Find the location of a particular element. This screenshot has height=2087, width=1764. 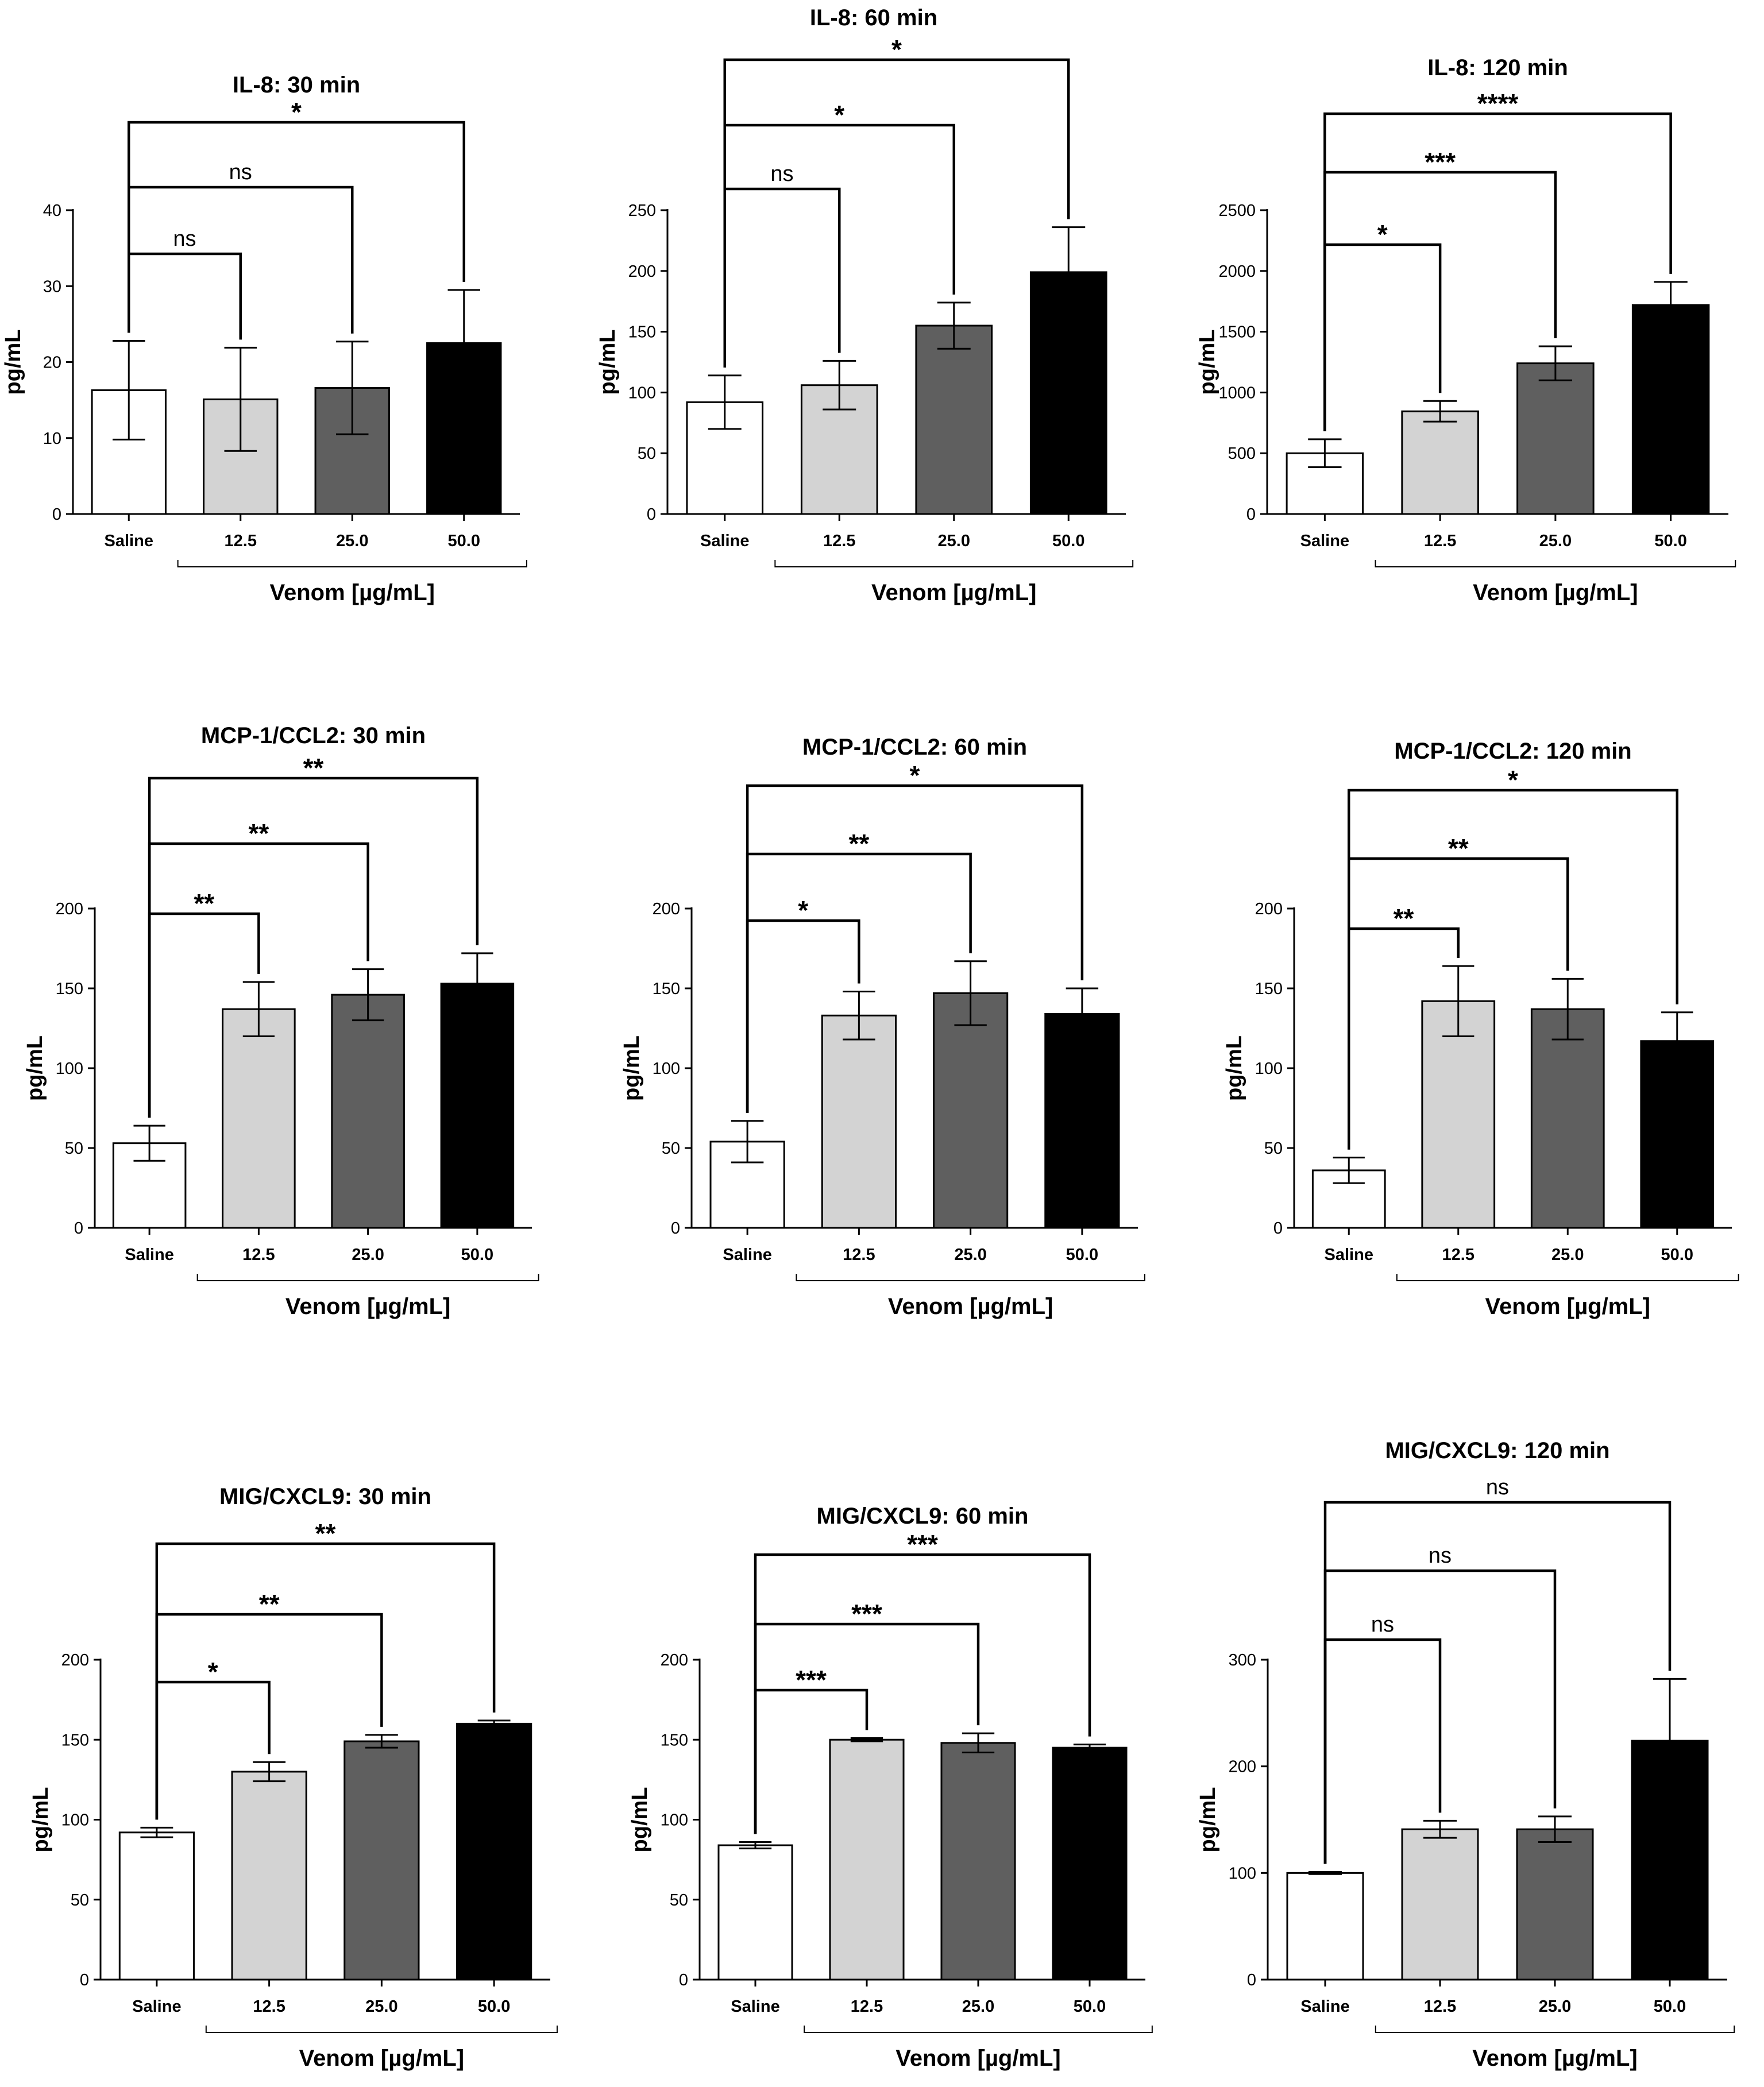

y-tick-label: 300 is located at coordinates (1242, 1660).